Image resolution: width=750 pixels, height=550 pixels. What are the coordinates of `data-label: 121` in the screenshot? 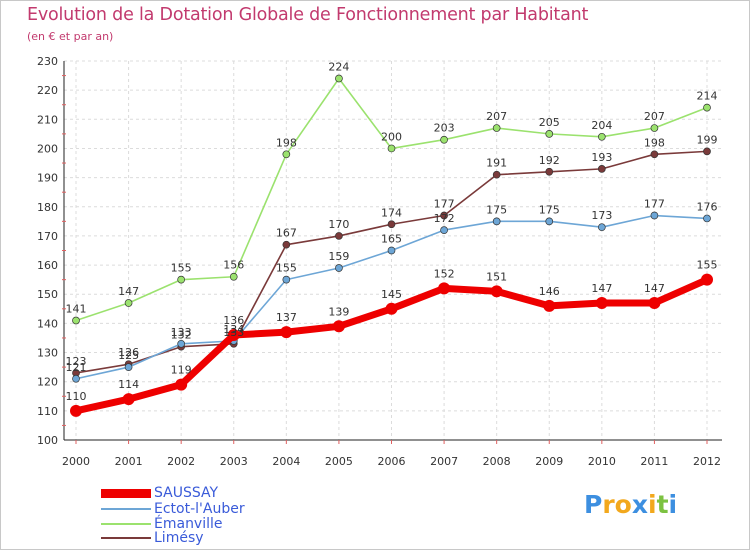 It's located at (76, 367).